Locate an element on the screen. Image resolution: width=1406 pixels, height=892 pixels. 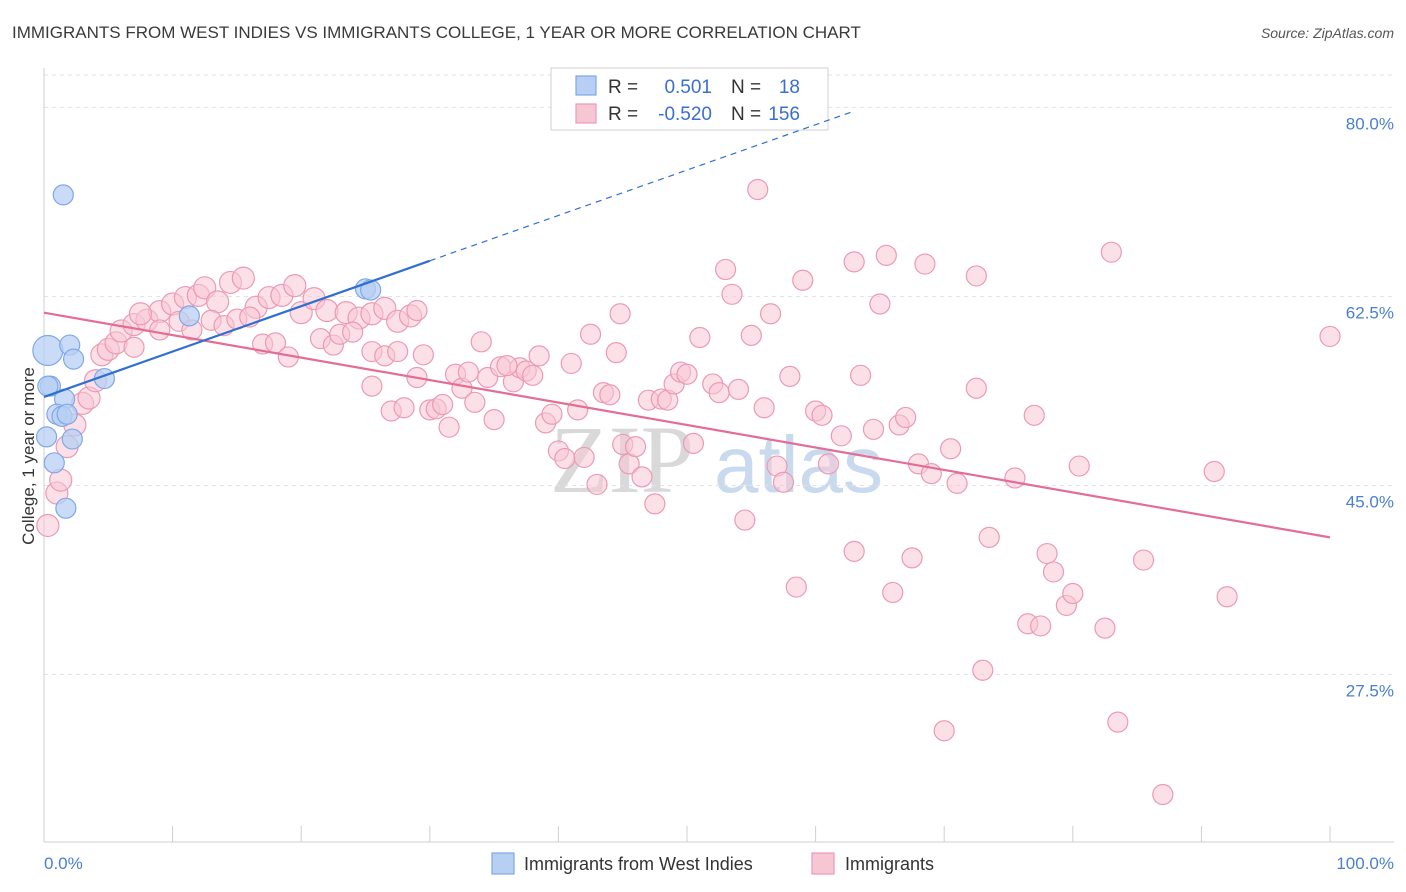
legend-n-label-2: N = is located at coordinates (746, 114).